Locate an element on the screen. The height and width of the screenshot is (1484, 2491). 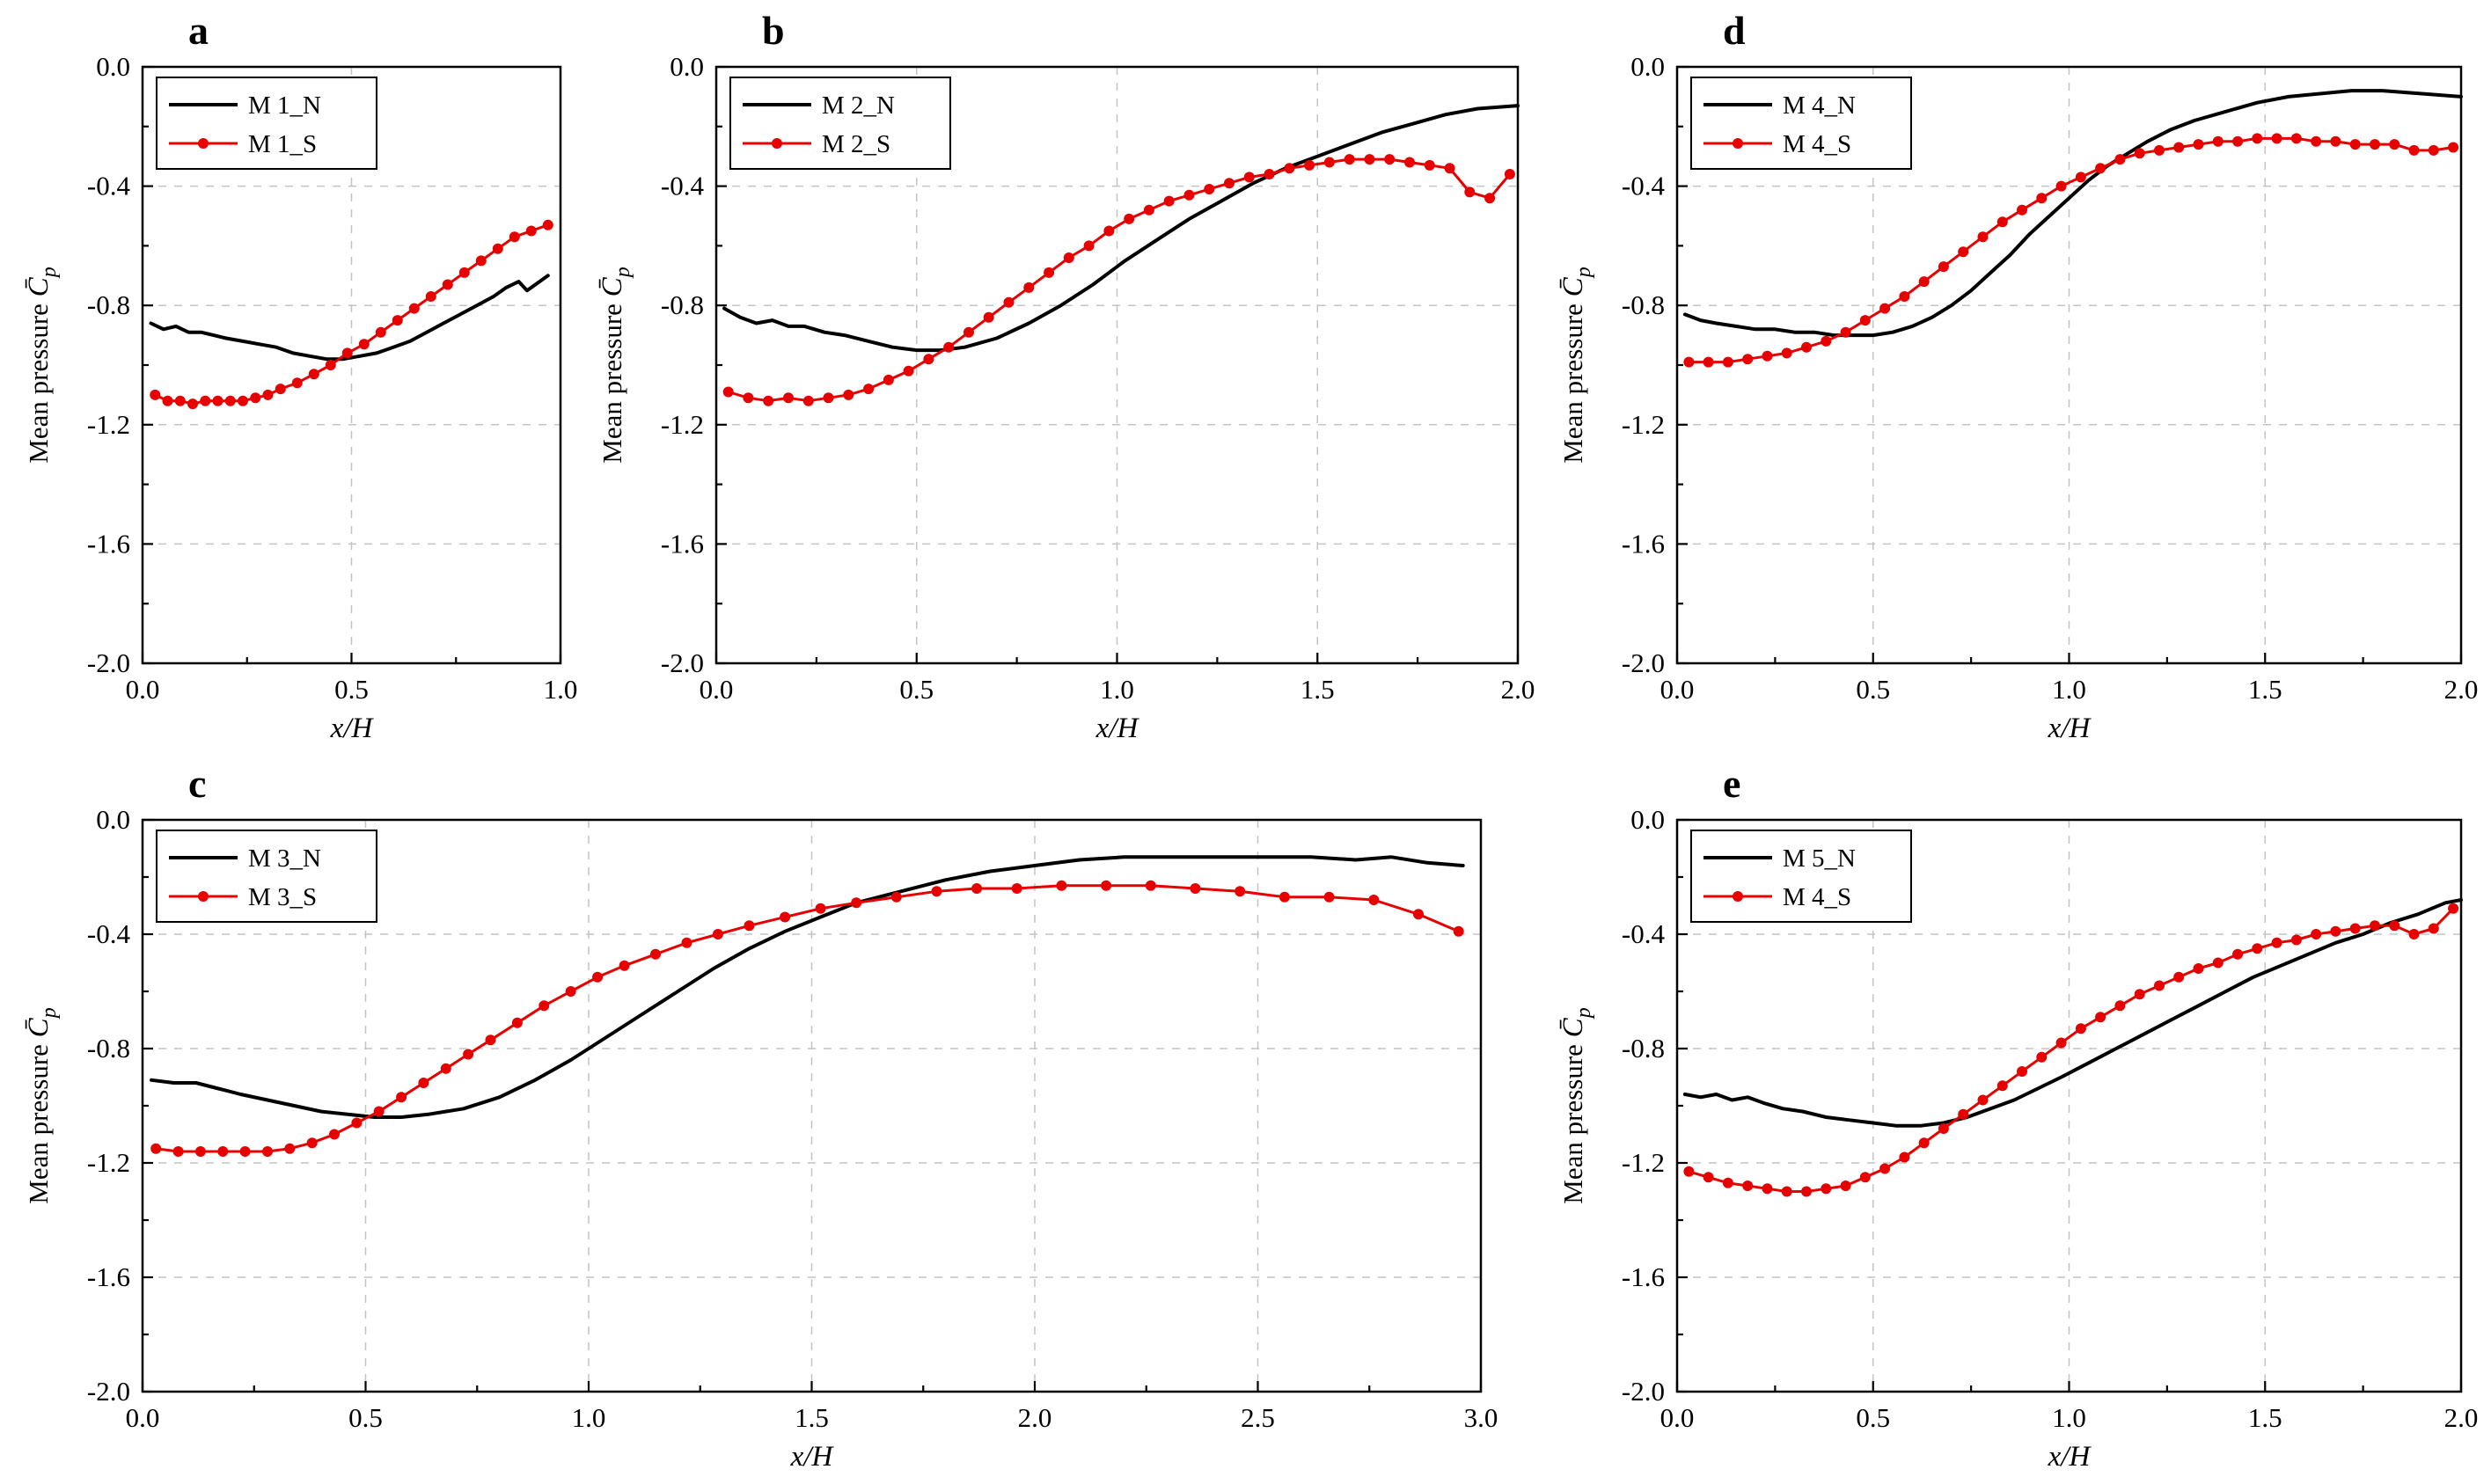
panel-letter: c is located at coordinates (197, 783).